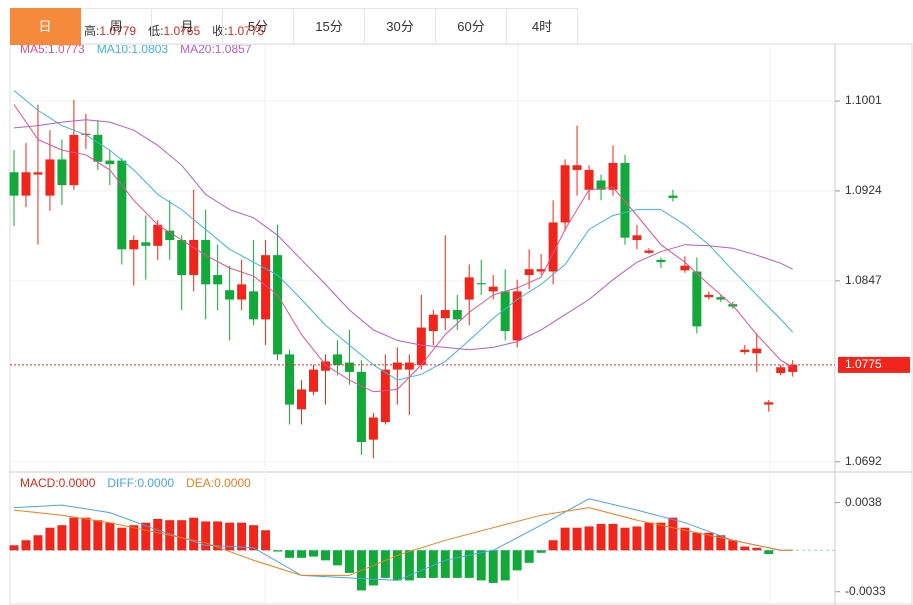 This screenshot has width=913, height=605. Describe the element at coordinates (181, 31) in the screenshot. I see `legend-value: 1.0765` at that location.